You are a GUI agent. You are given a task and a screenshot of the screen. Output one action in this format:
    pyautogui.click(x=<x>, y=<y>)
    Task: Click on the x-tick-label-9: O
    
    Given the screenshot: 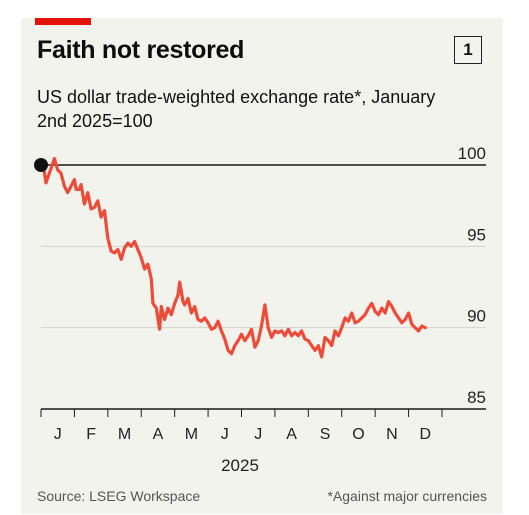 What is the action you would take?
    pyautogui.click(x=358, y=434)
    